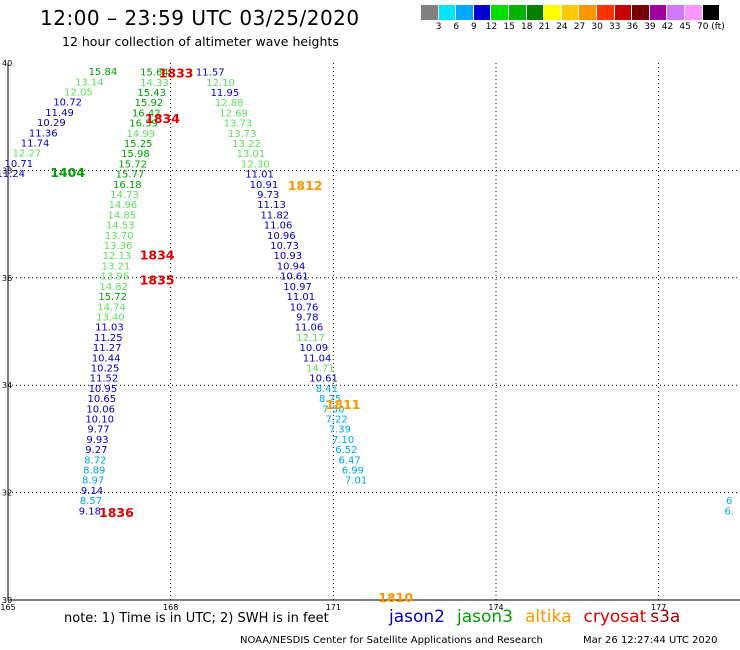 This screenshot has height=650, width=740. I want to click on wave-height-point: 10.93, so click(287, 256).